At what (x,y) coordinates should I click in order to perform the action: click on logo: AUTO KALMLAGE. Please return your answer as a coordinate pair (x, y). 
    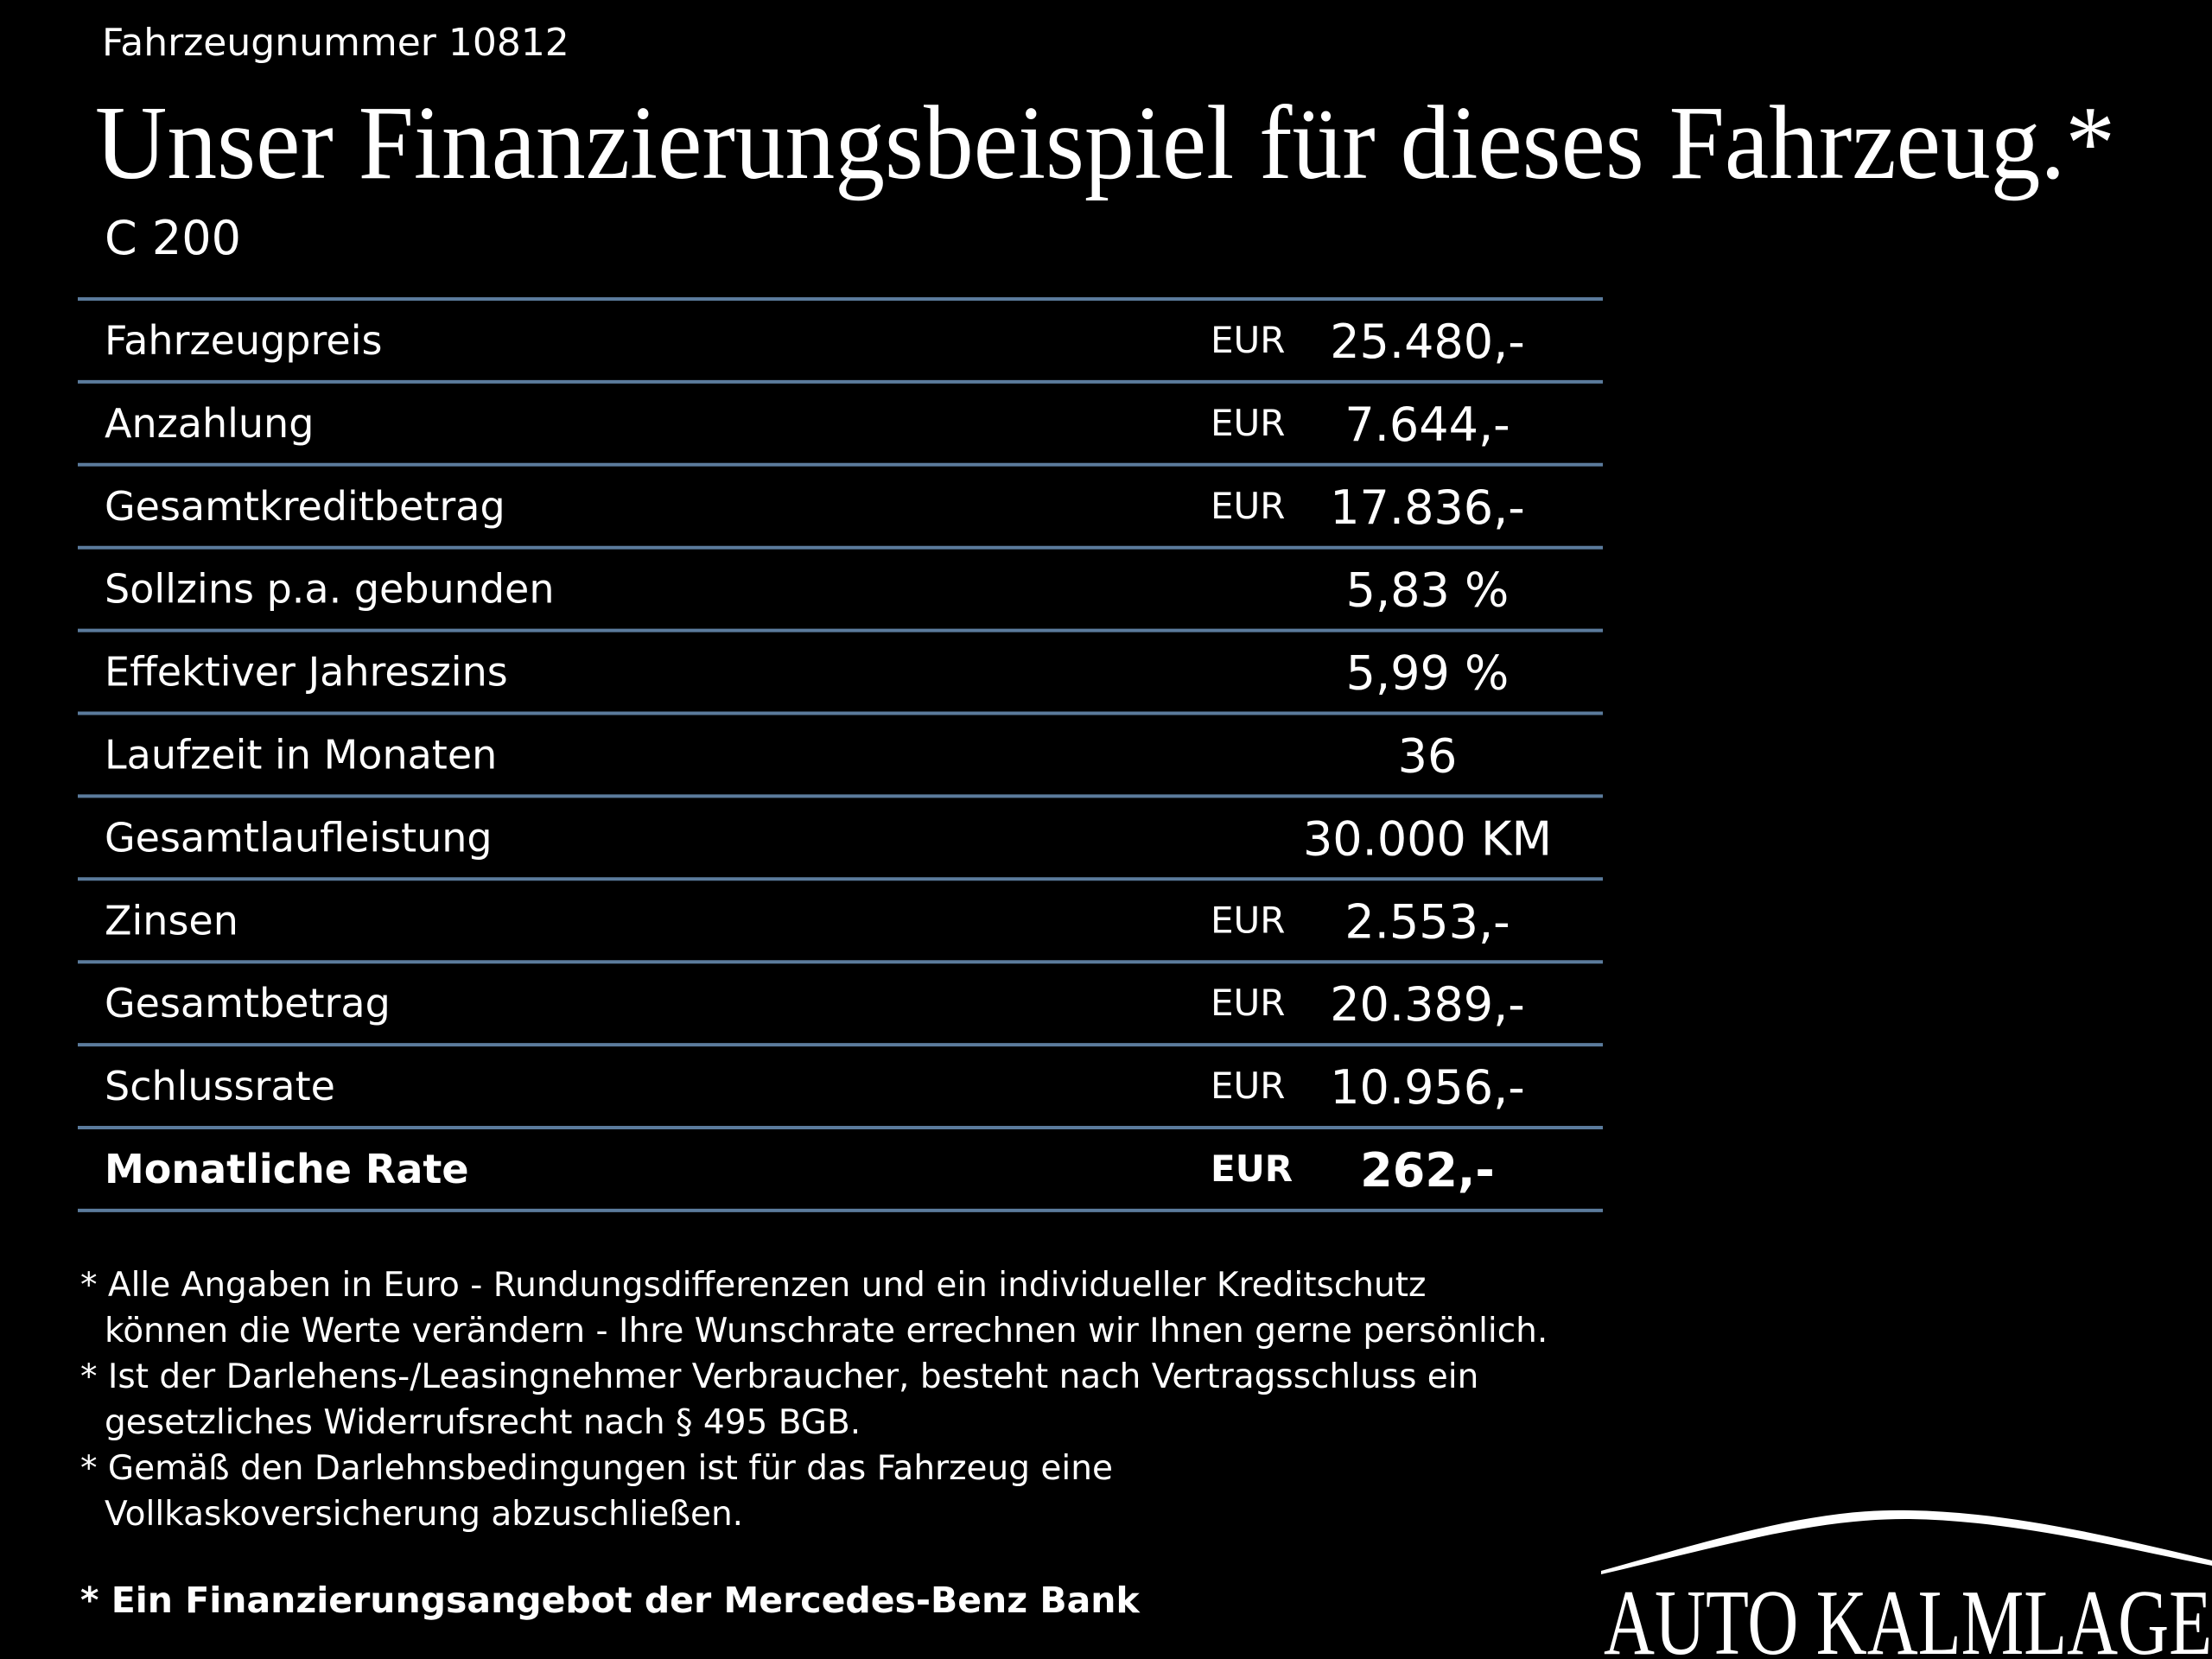
    Looking at the image, I should click on (1908, 1615).